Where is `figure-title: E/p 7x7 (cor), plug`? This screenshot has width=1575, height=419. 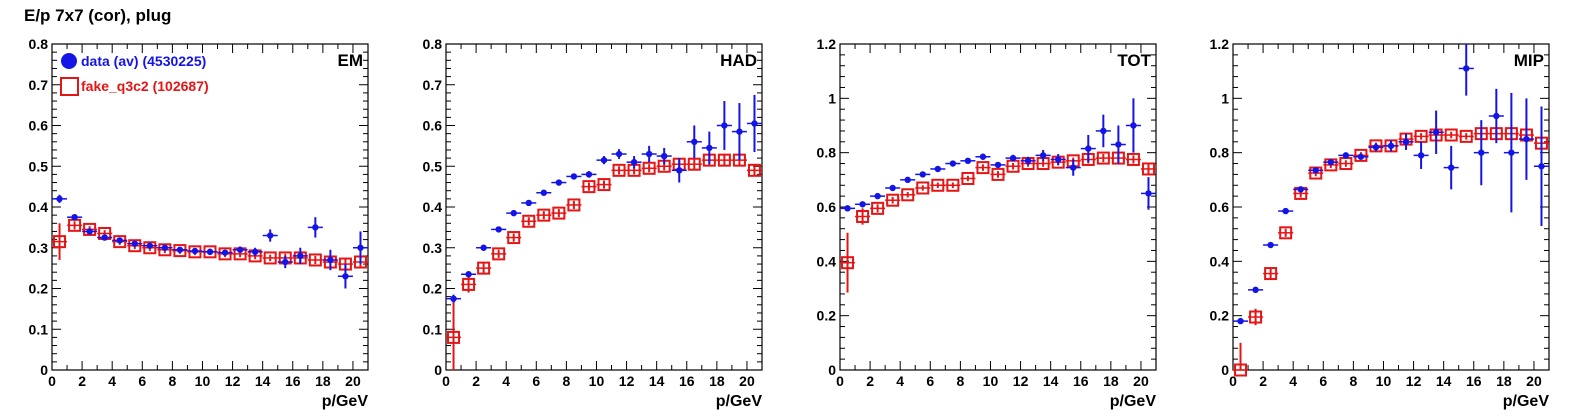
figure-title: E/p 7x7 (cor), plug is located at coordinates (98, 15).